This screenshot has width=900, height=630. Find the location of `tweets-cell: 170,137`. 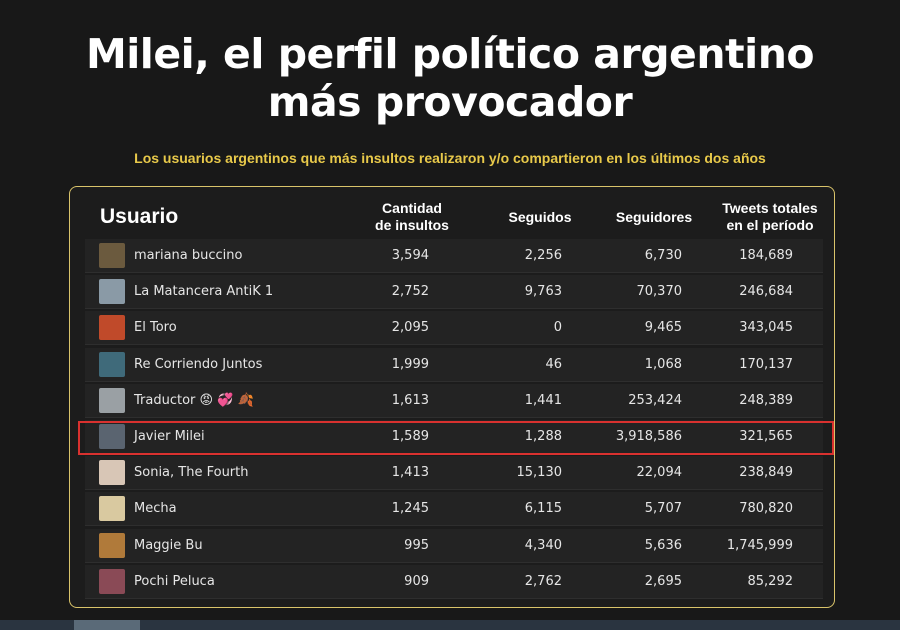

tweets-cell: 170,137 is located at coordinates (766, 364).